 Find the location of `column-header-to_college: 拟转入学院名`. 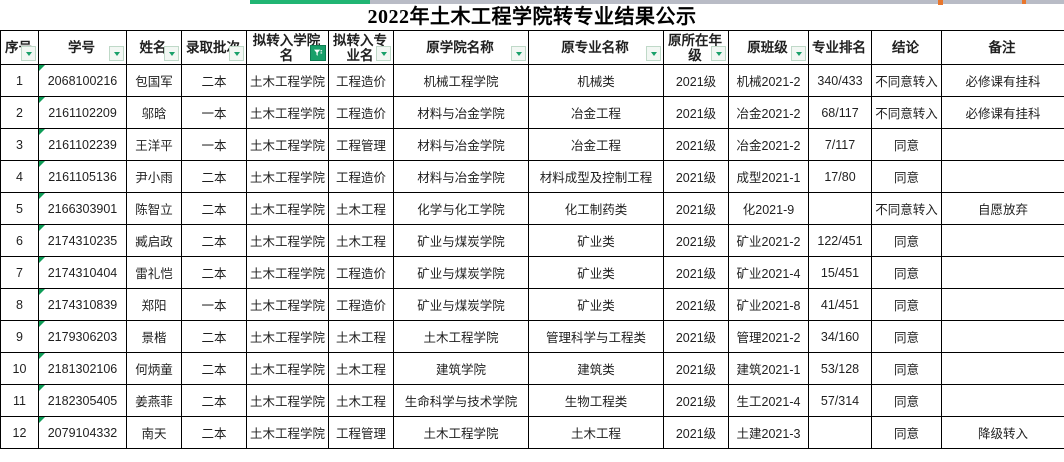

column-header-to_college: 拟转入学院名 is located at coordinates (287, 47).